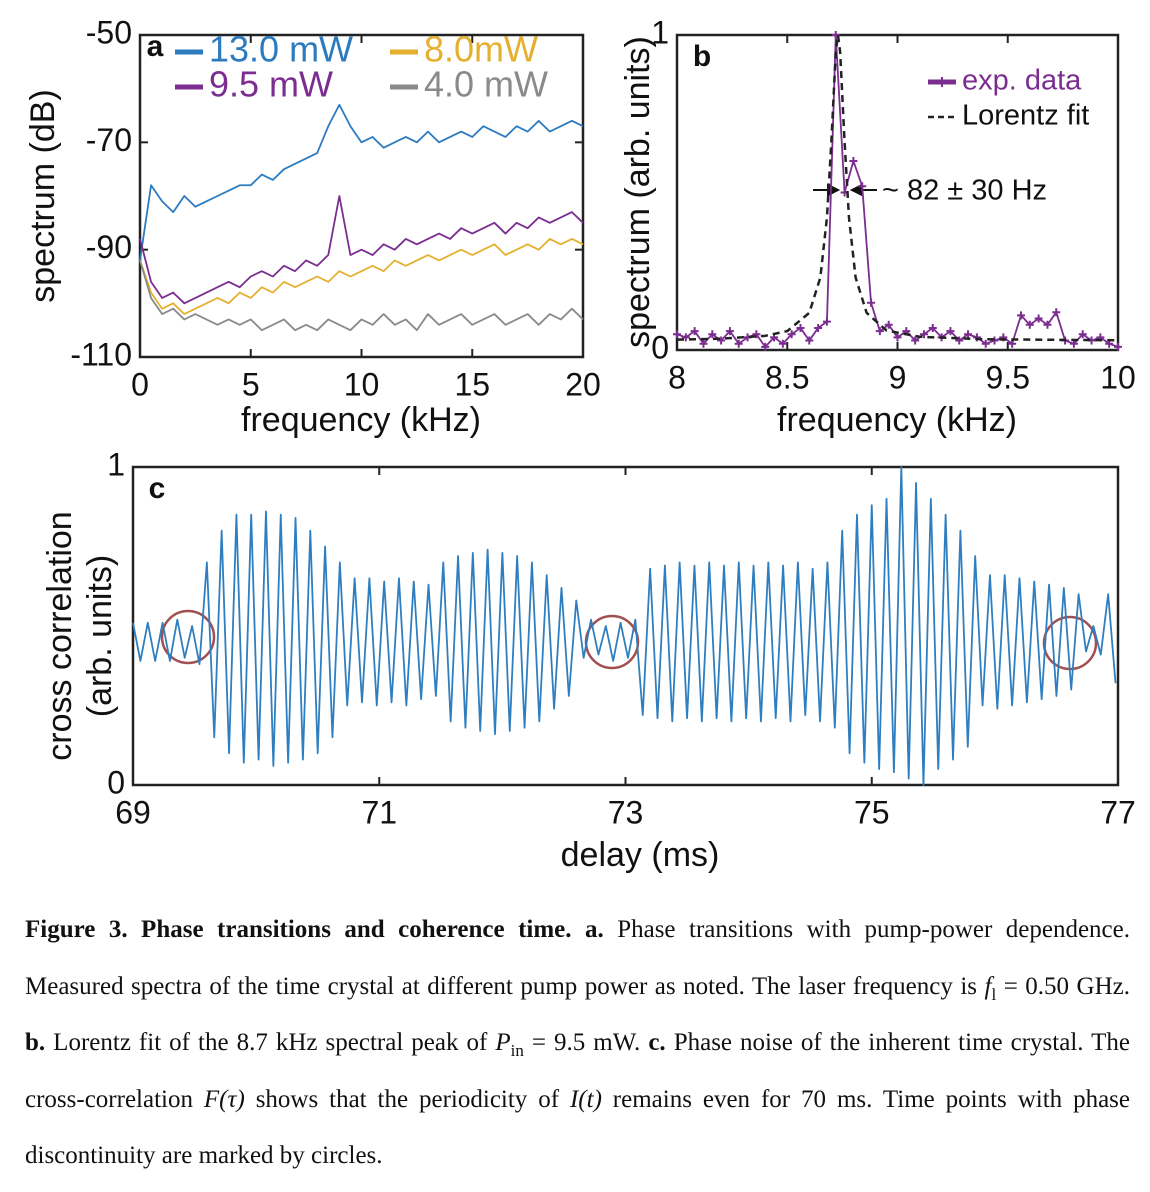  What do you see at coordinates (43, 196) in the screenshot?
I see `y-axis-label: spectrum (dB)` at bounding box center [43, 196].